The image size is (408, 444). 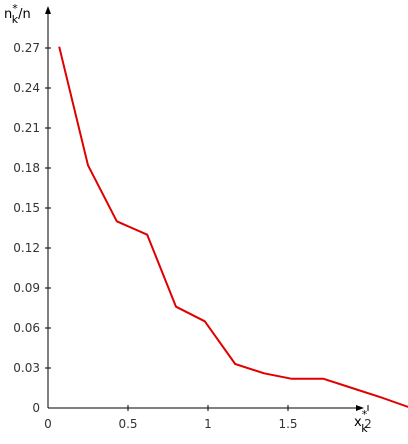 I want to click on x-axis-label-sup: *, so click(x=365, y=414).